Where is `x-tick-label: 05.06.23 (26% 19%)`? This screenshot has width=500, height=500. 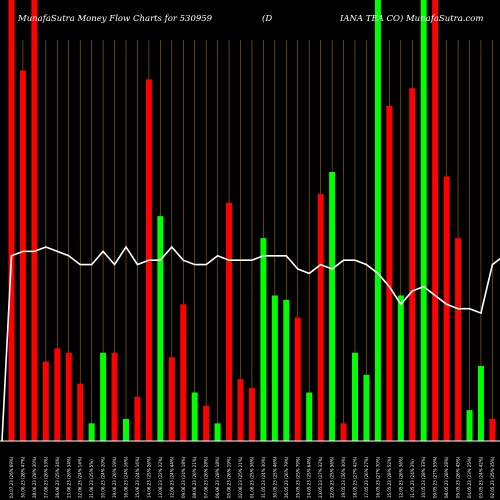
x-tick-label: 05.06.23 (26% 19%) is located at coordinates (229, 477).